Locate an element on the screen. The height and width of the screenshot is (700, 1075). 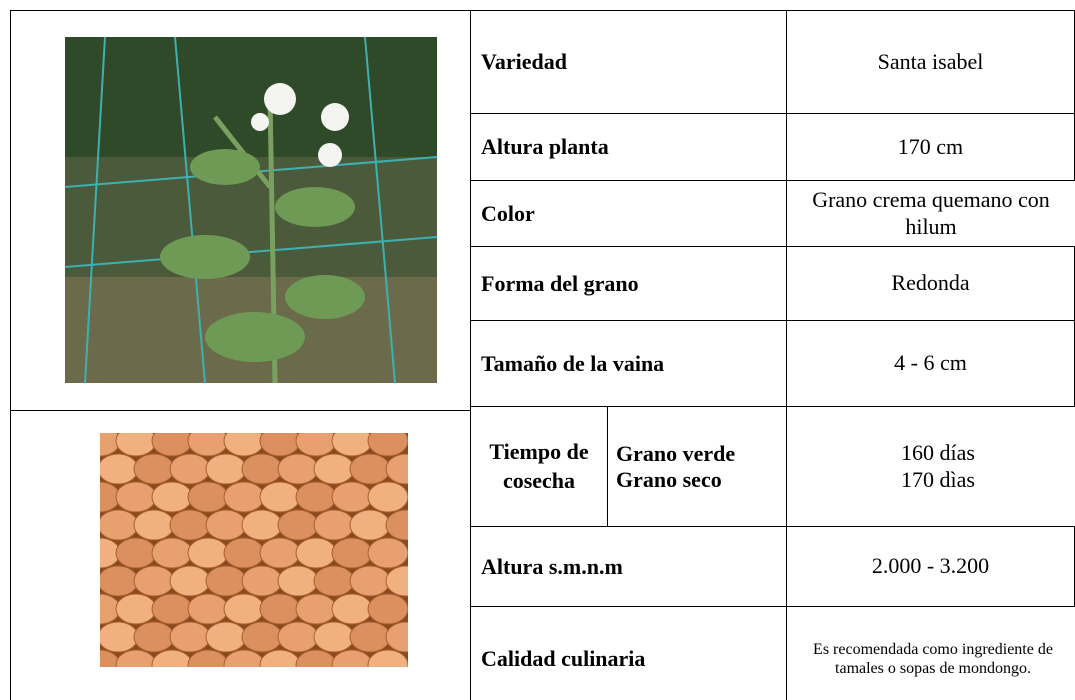
beans-photo is located at coordinates (254, 550).